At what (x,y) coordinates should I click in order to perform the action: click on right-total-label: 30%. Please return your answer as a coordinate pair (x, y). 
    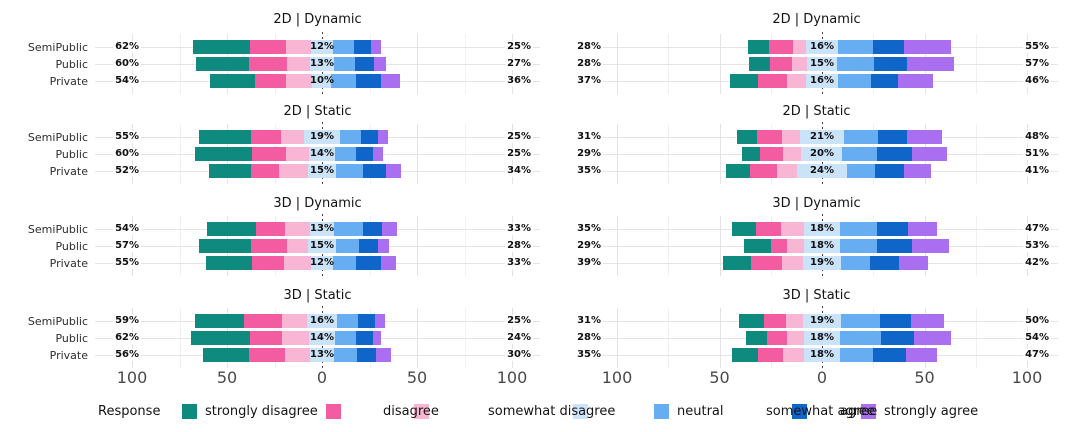
    Looking at the image, I should click on (519, 355).